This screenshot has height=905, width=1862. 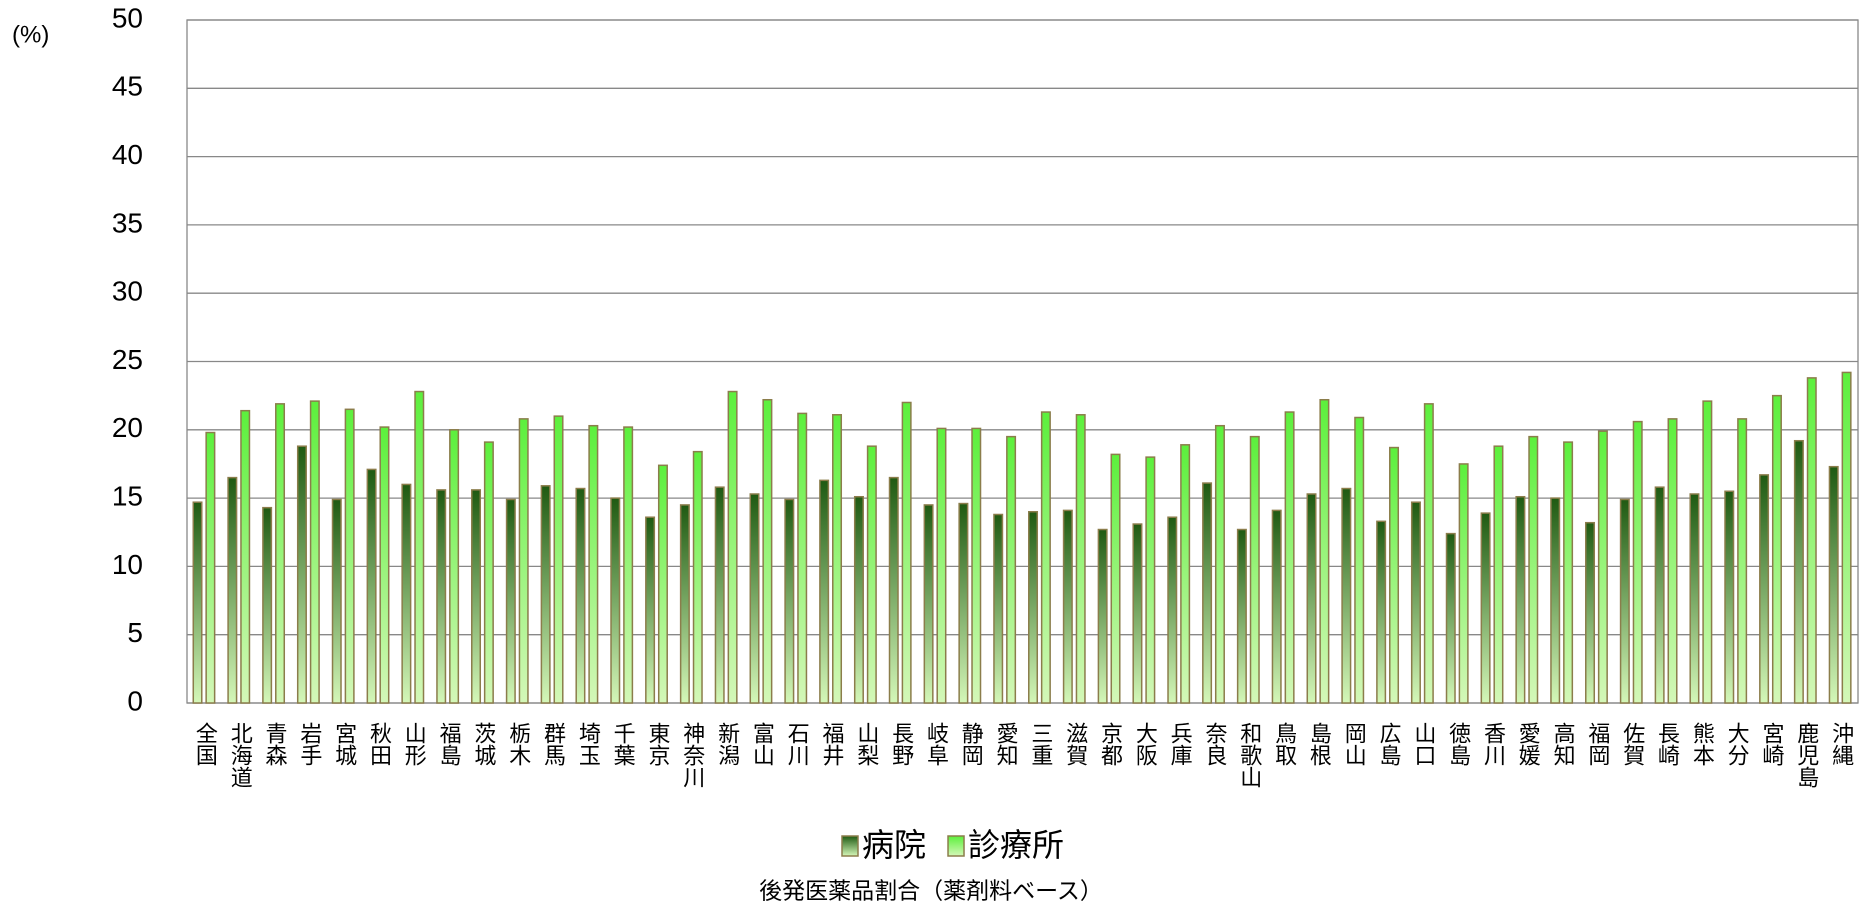 I want to click on x-tick-label: 長野, so click(x=901, y=744).